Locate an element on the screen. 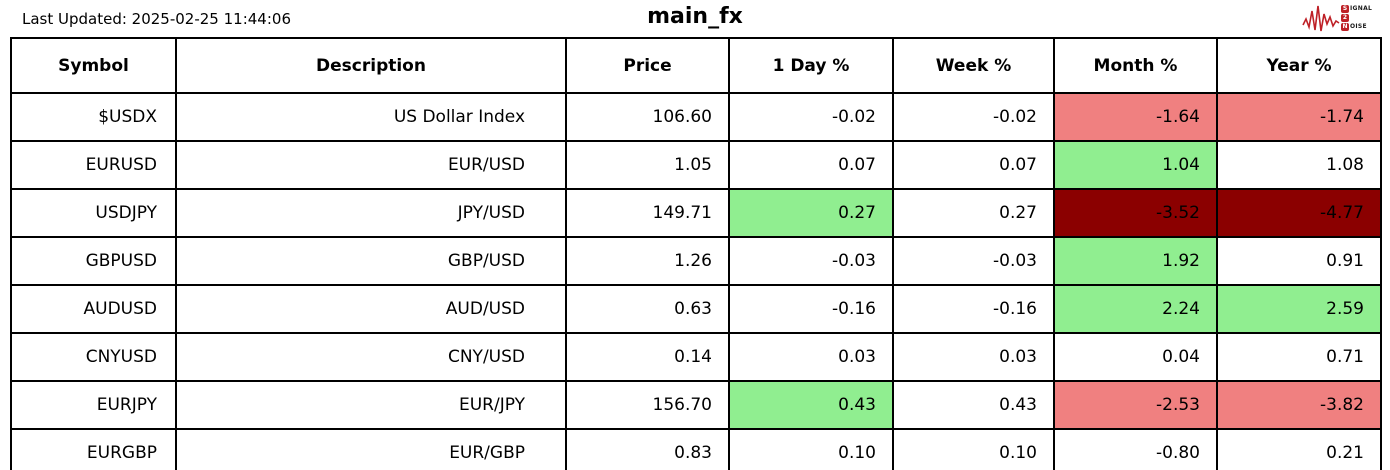 The image size is (1390, 470). last-updated-text: Last Updated: 2025-02-25 11:44:06 is located at coordinates (156, 19).